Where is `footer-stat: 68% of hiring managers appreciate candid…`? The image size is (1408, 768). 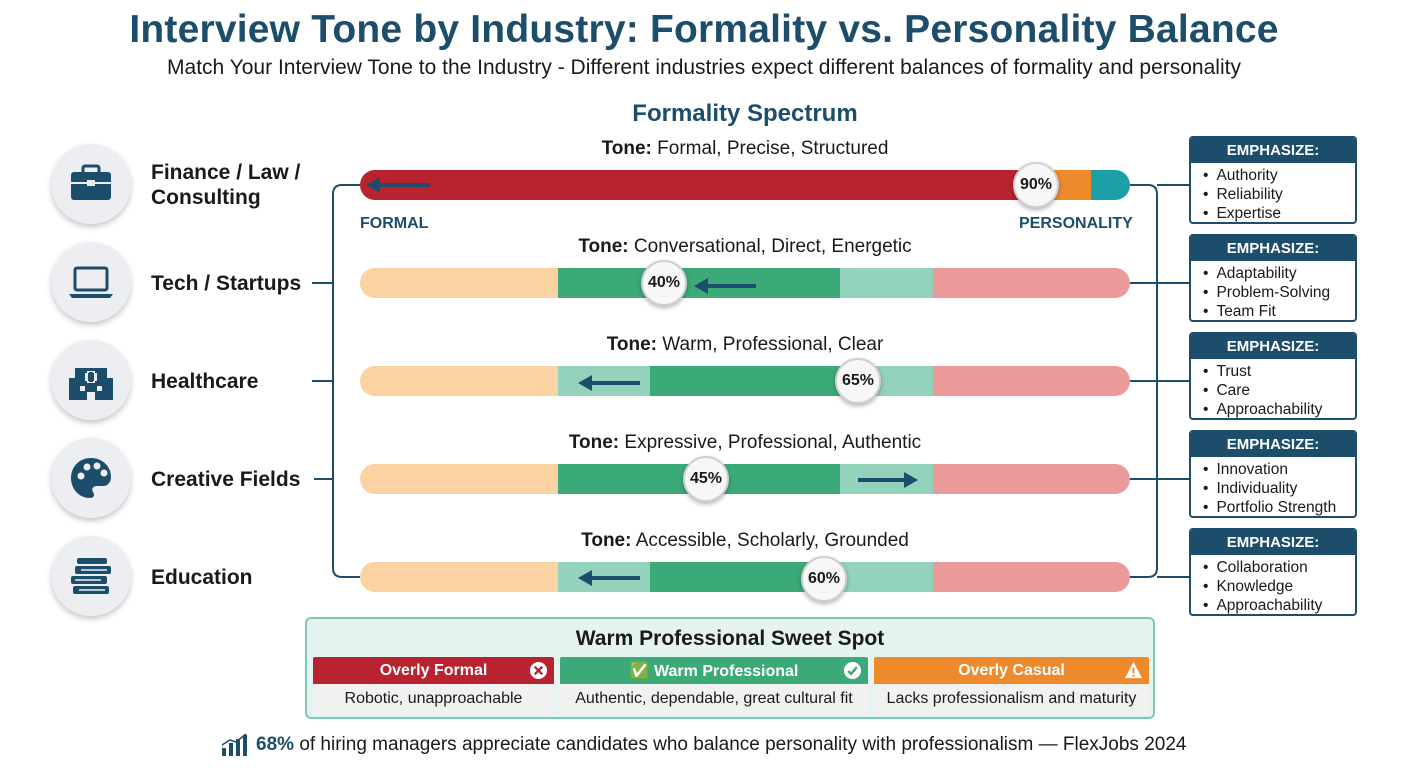
footer-stat: 68% of hiring managers appreciate candid… is located at coordinates (703, 745).